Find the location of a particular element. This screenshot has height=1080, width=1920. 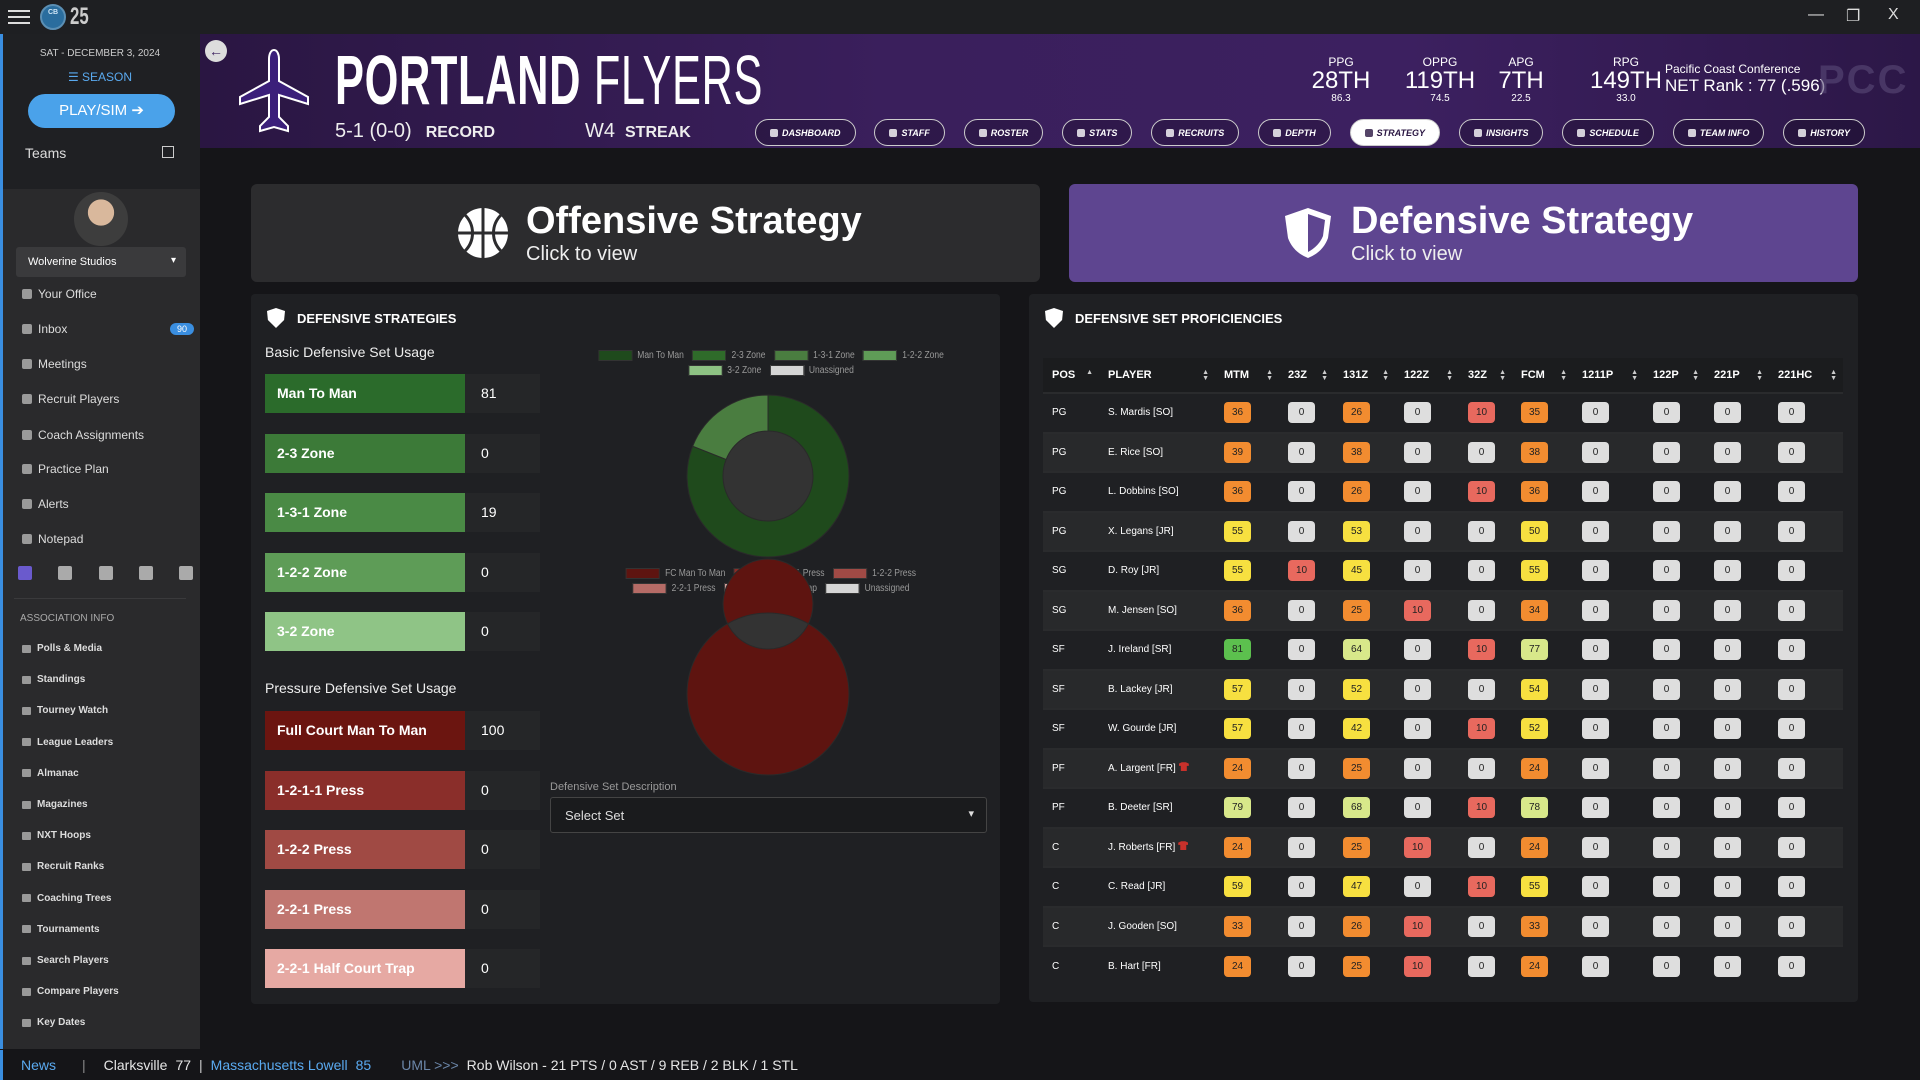

association-item-polls-media: Polls & Media is located at coordinates (62, 648).